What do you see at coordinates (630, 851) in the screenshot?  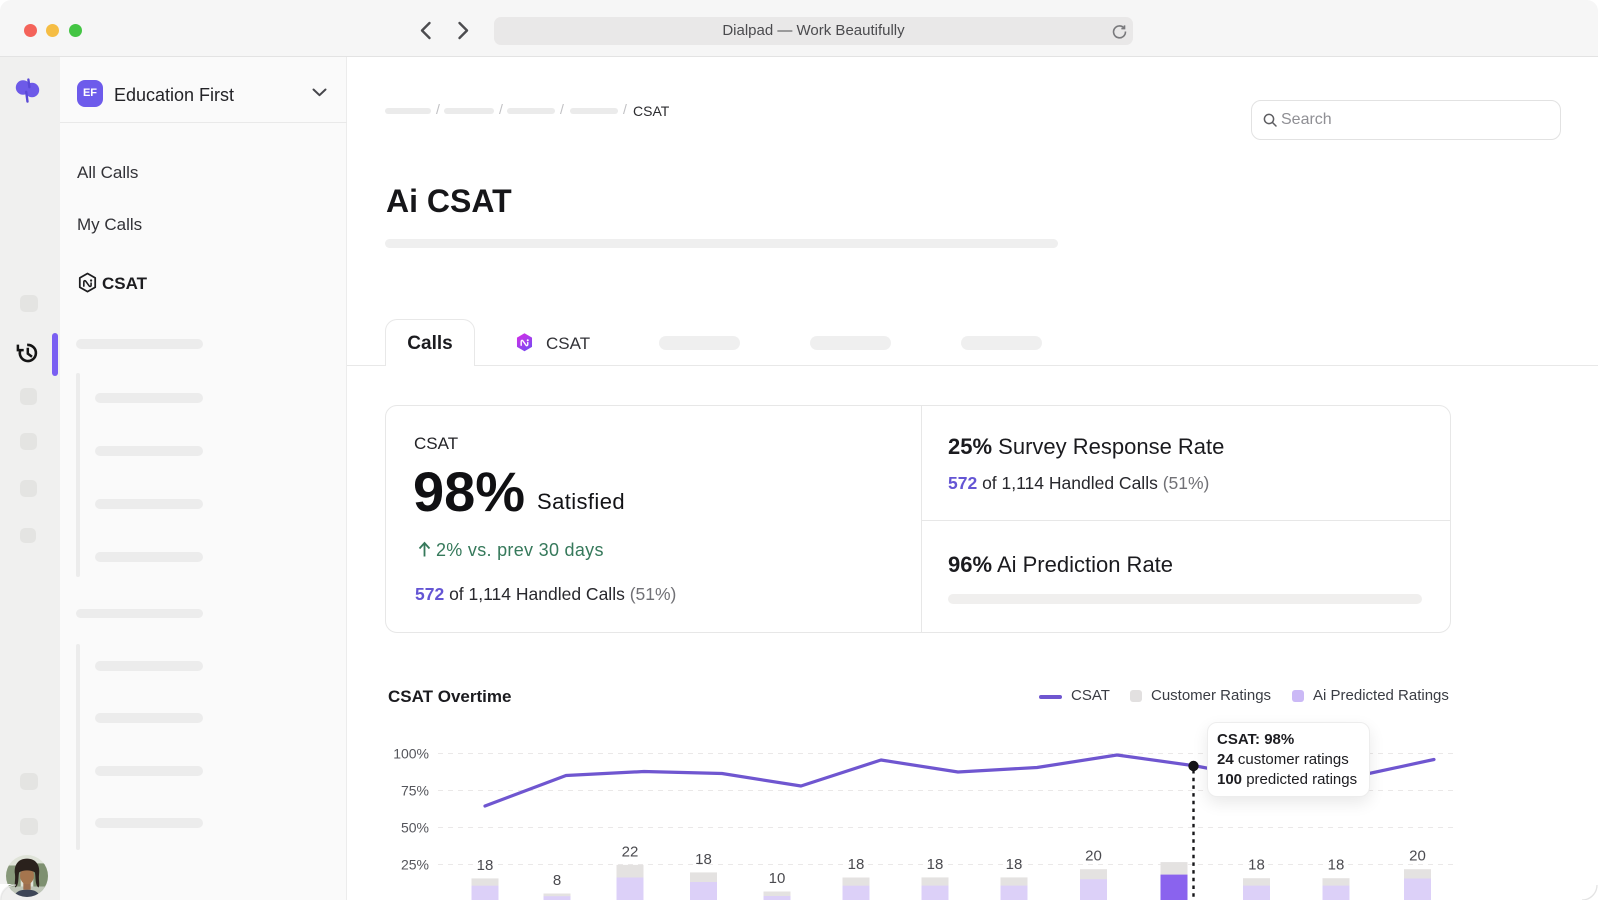 I see `svg-text: 22` at bounding box center [630, 851].